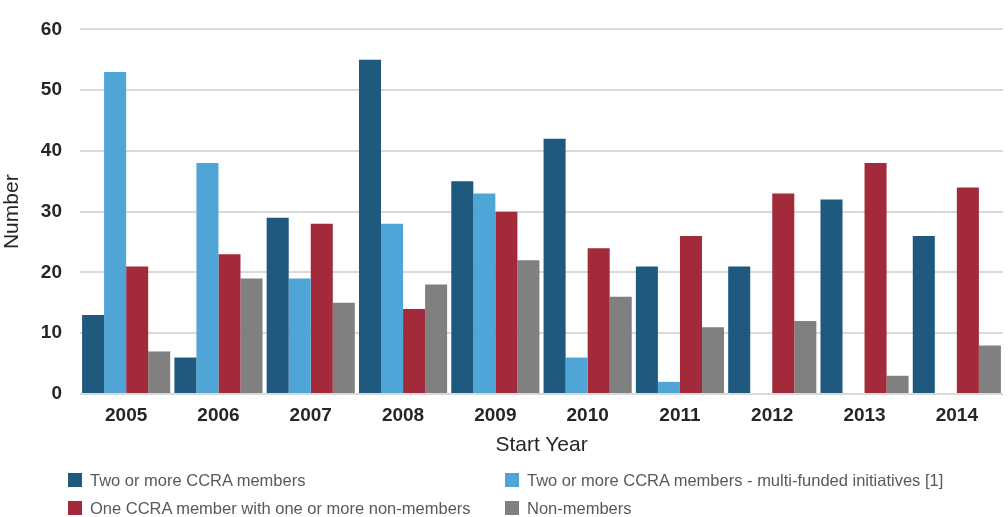 This screenshot has height=517, width=1008. Describe the element at coordinates (51, 332) in the screenshot. I see `y-tick-label: 10` at that location.